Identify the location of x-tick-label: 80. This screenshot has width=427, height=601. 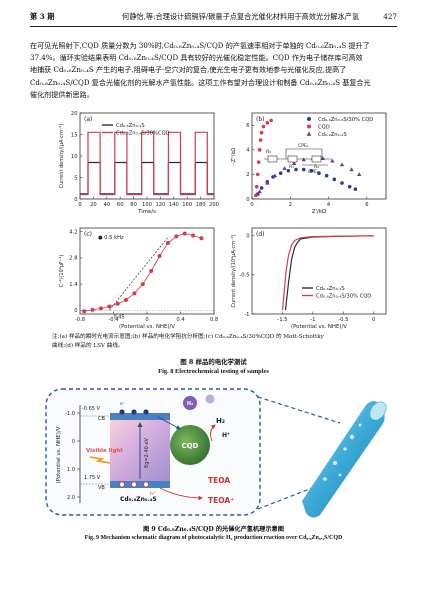
(133, 205).